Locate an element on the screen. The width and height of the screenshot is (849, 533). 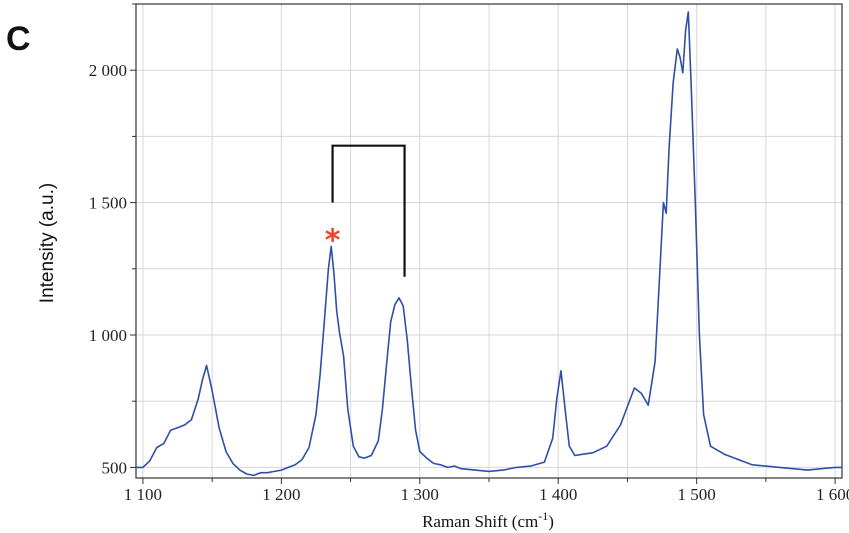
x-tick-label: 1 400 is located at coordinates (558, 494).